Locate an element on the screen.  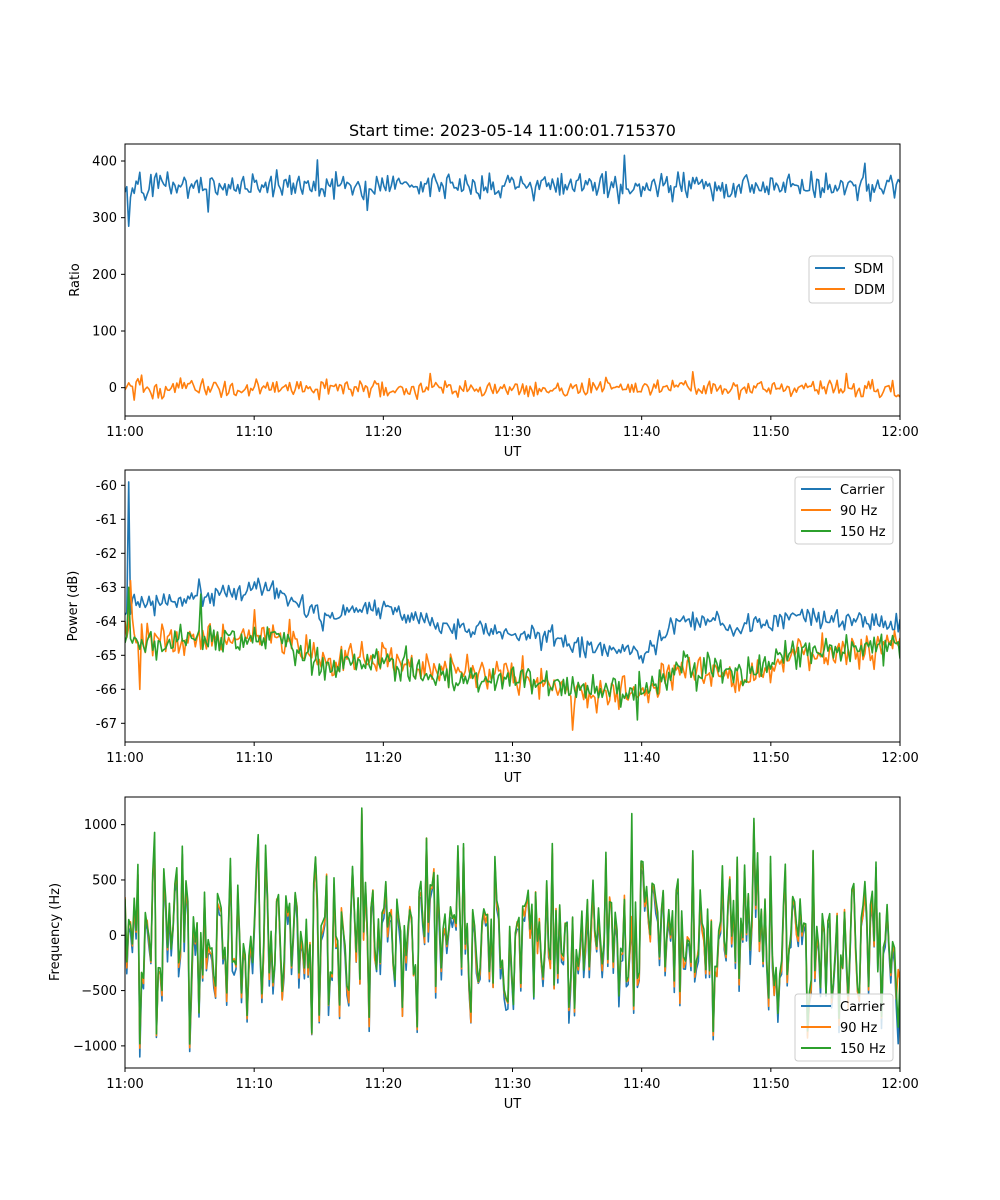
legend-label-ddm: DDM is located at coordinates (869, 290).